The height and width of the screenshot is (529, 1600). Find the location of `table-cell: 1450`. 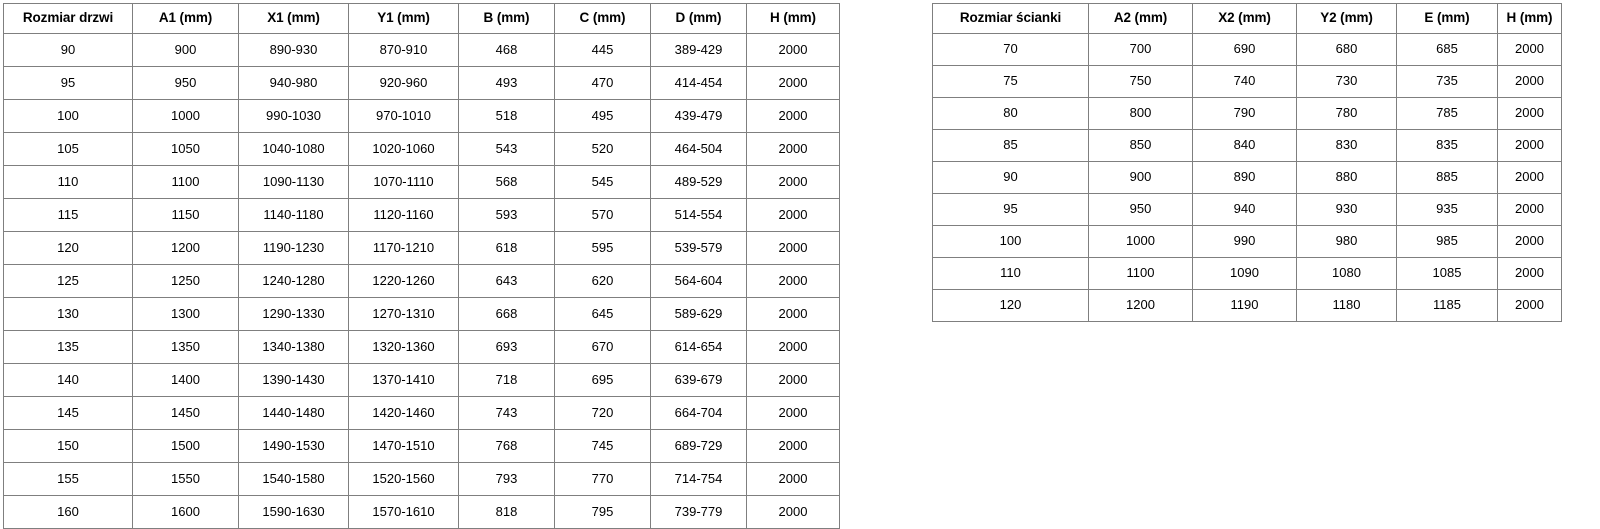

table-cell: 1450 is located at coordinates (185, 413).